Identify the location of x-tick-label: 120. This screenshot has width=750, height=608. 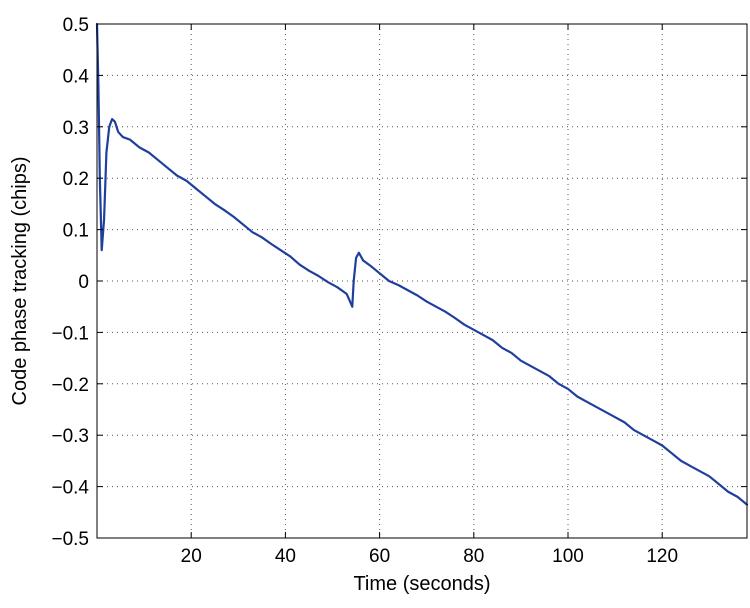
(662, 556).